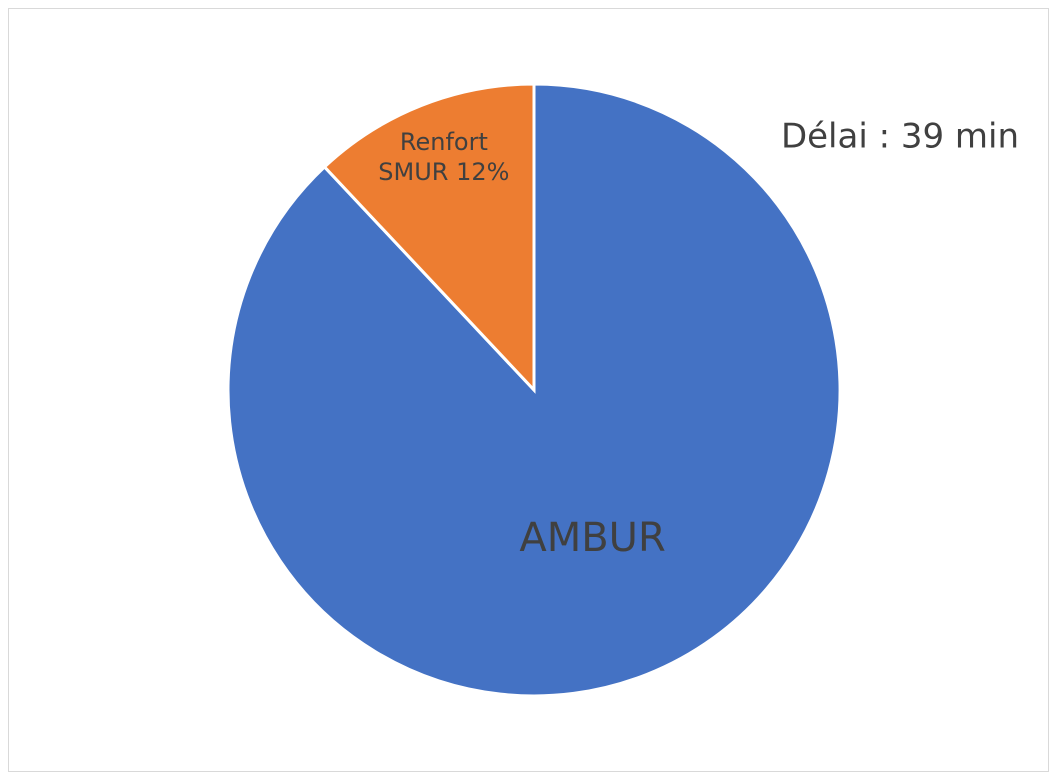  I want to click on pie-slice, so click(429, 238).